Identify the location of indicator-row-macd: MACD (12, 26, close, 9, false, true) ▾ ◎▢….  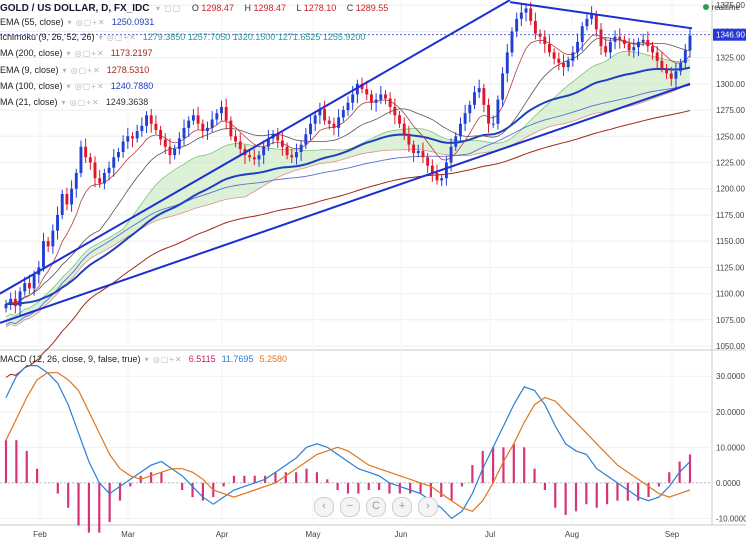
(143, 359).